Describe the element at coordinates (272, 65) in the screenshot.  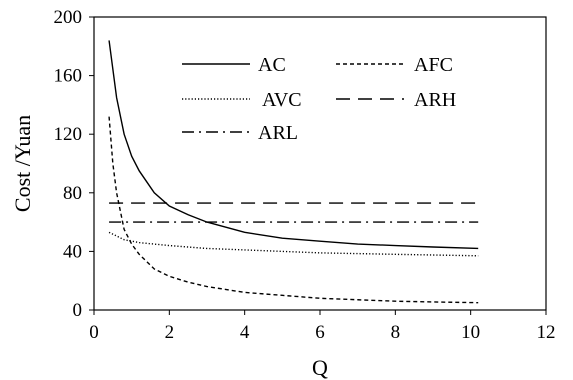
I see `legend-label-ac: AC` at that location.